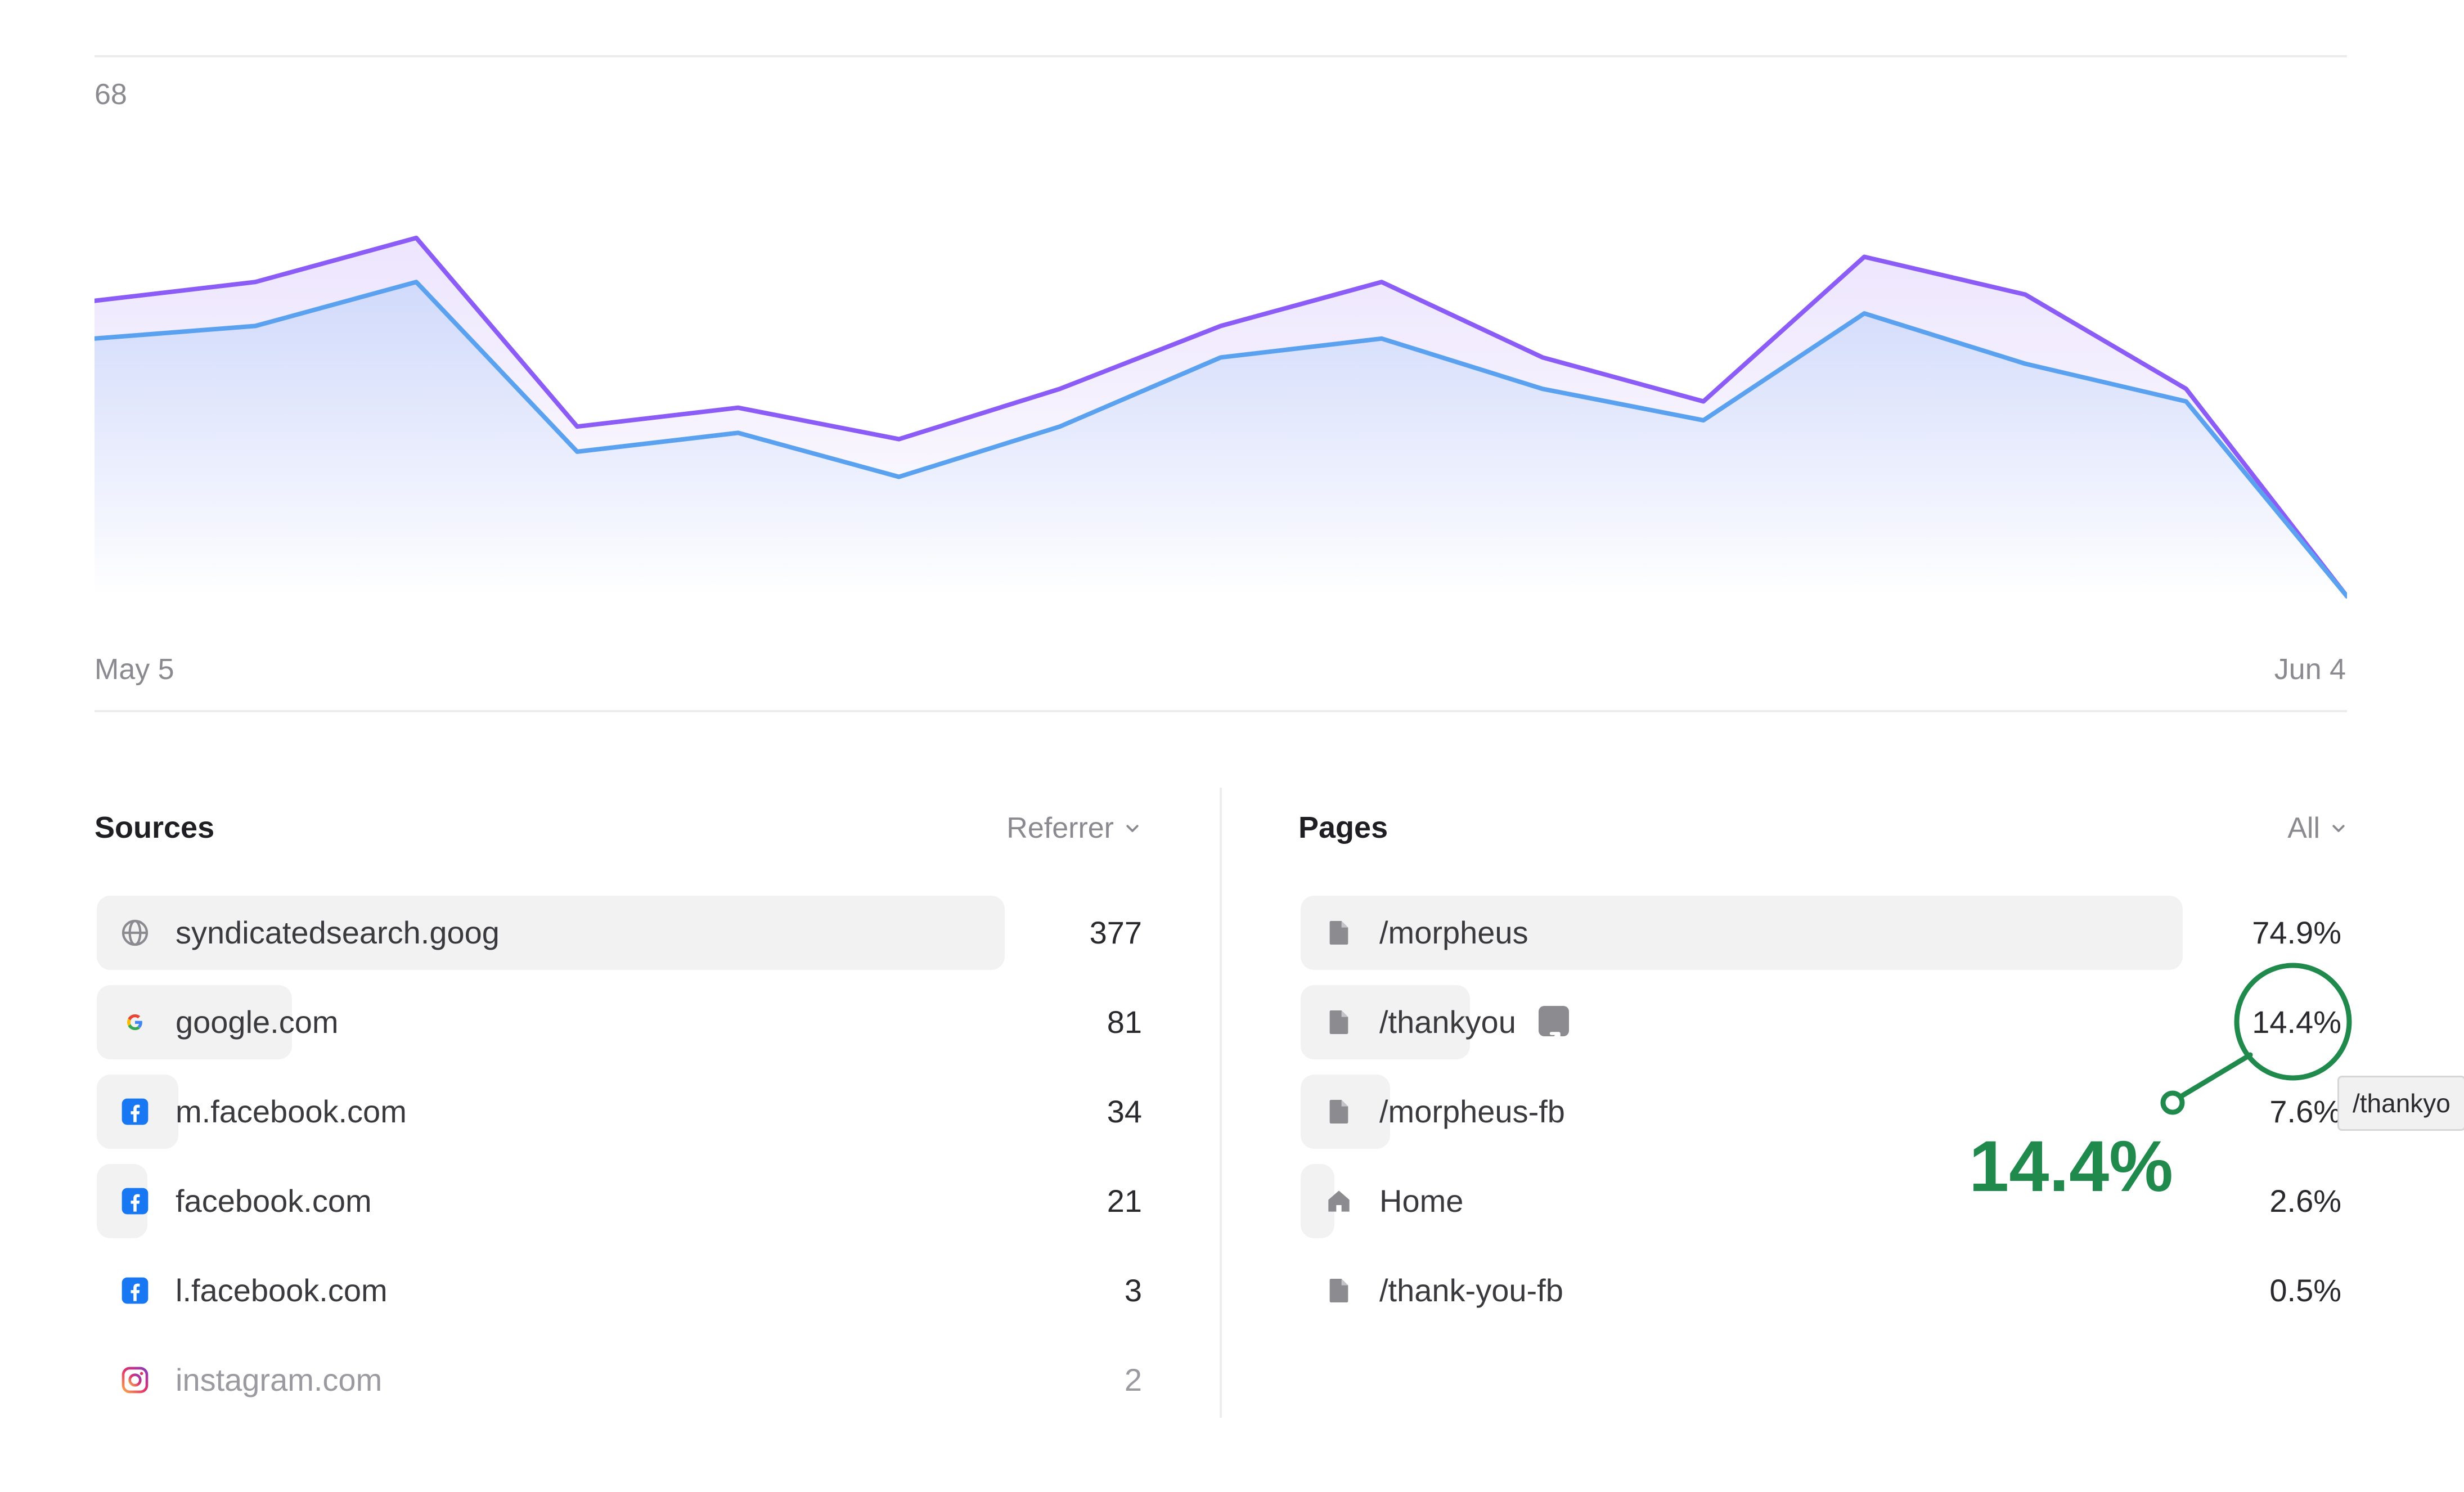 This screenshot has width=2464, height=1492. I want to click on page-row: /thankyou 14.4%, so click(1821, 1022).